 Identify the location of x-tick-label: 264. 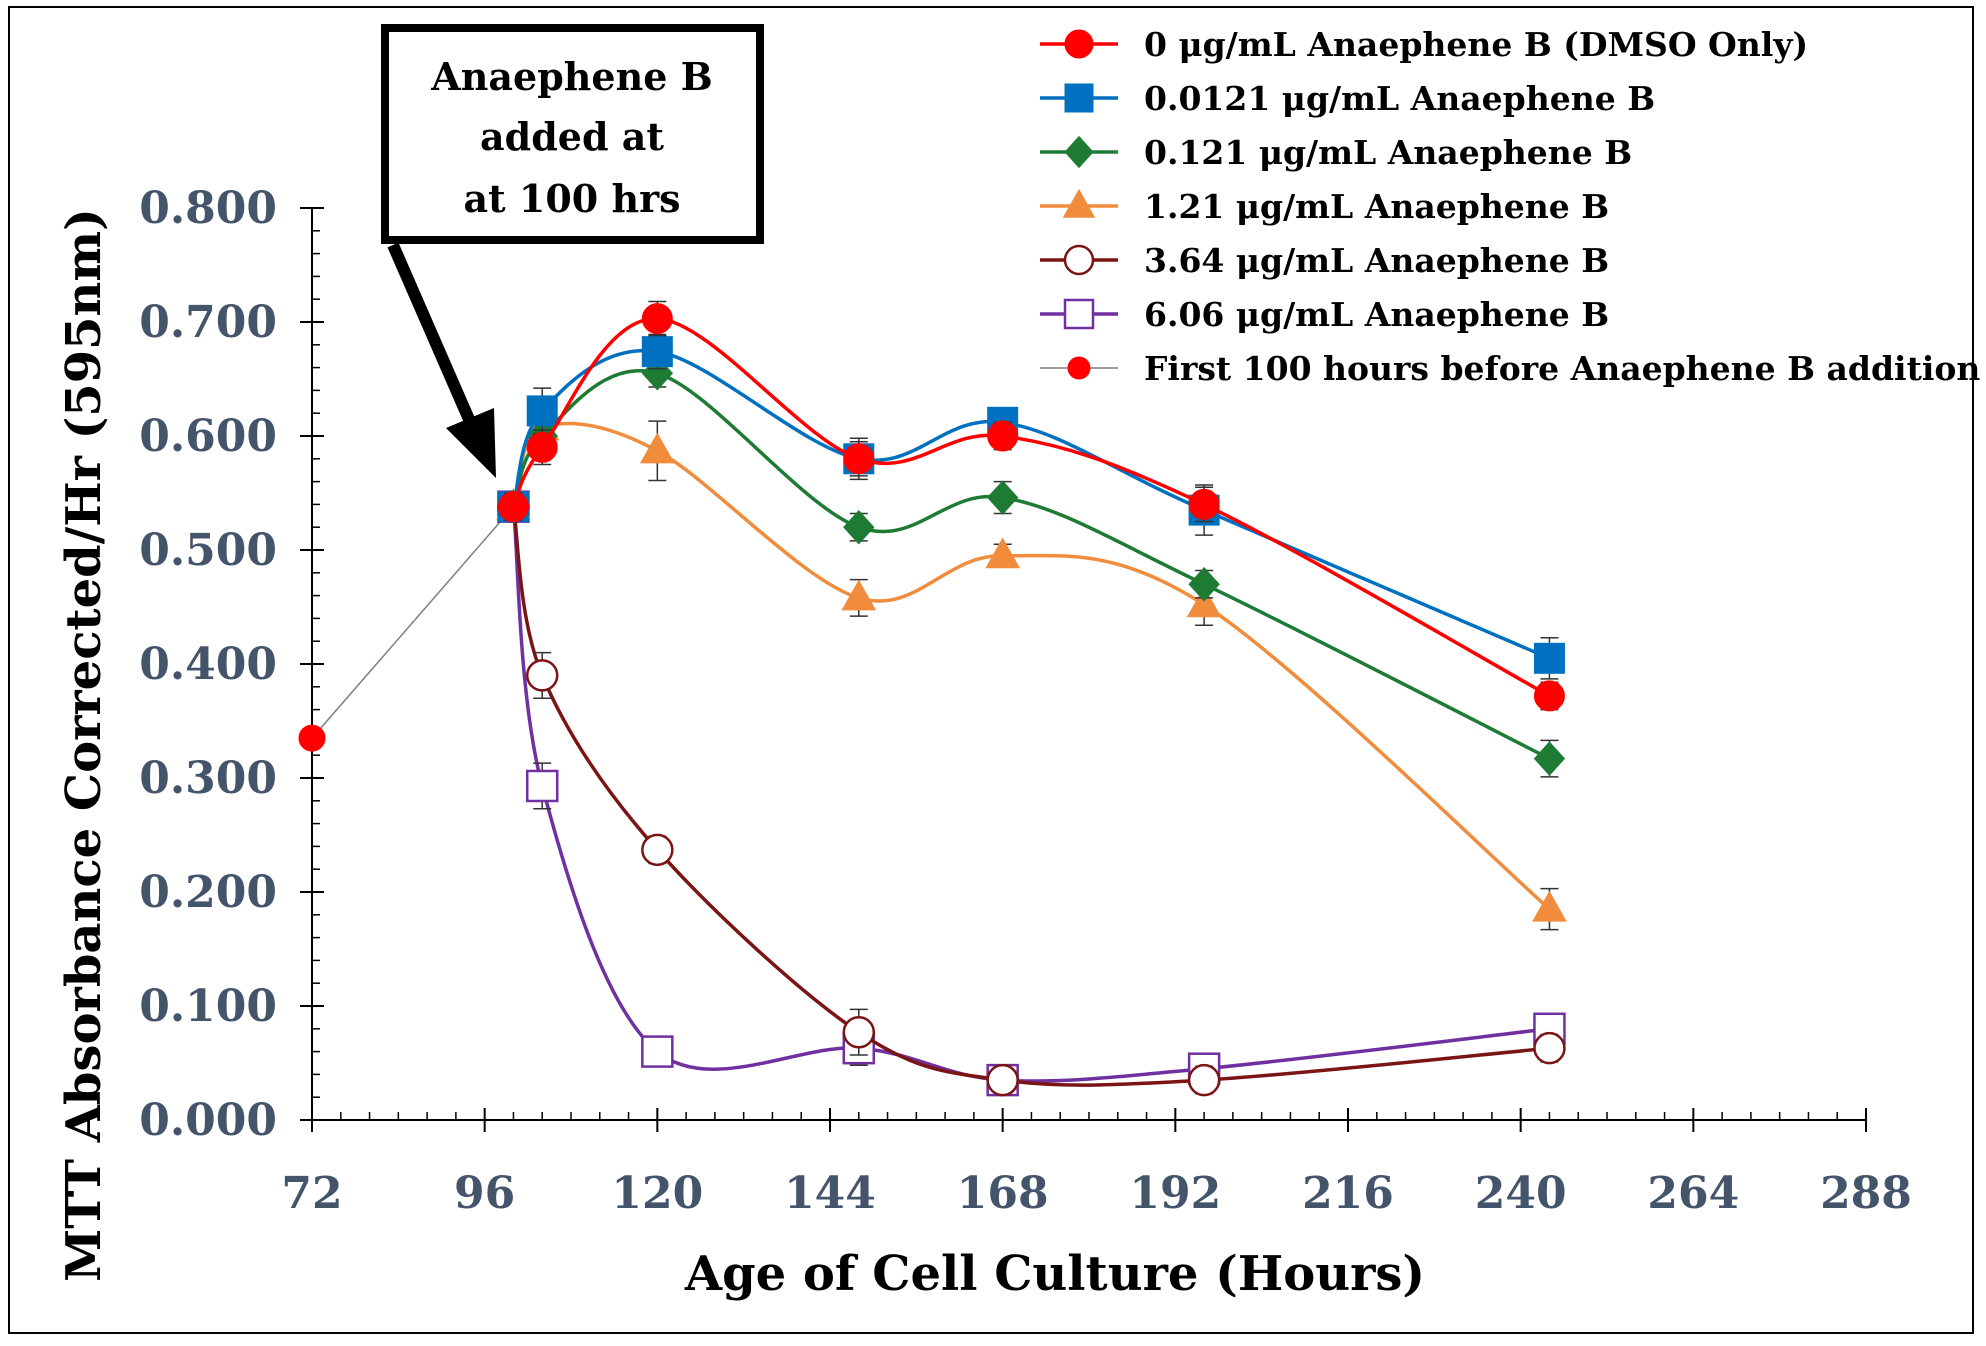
(1693, 1193).